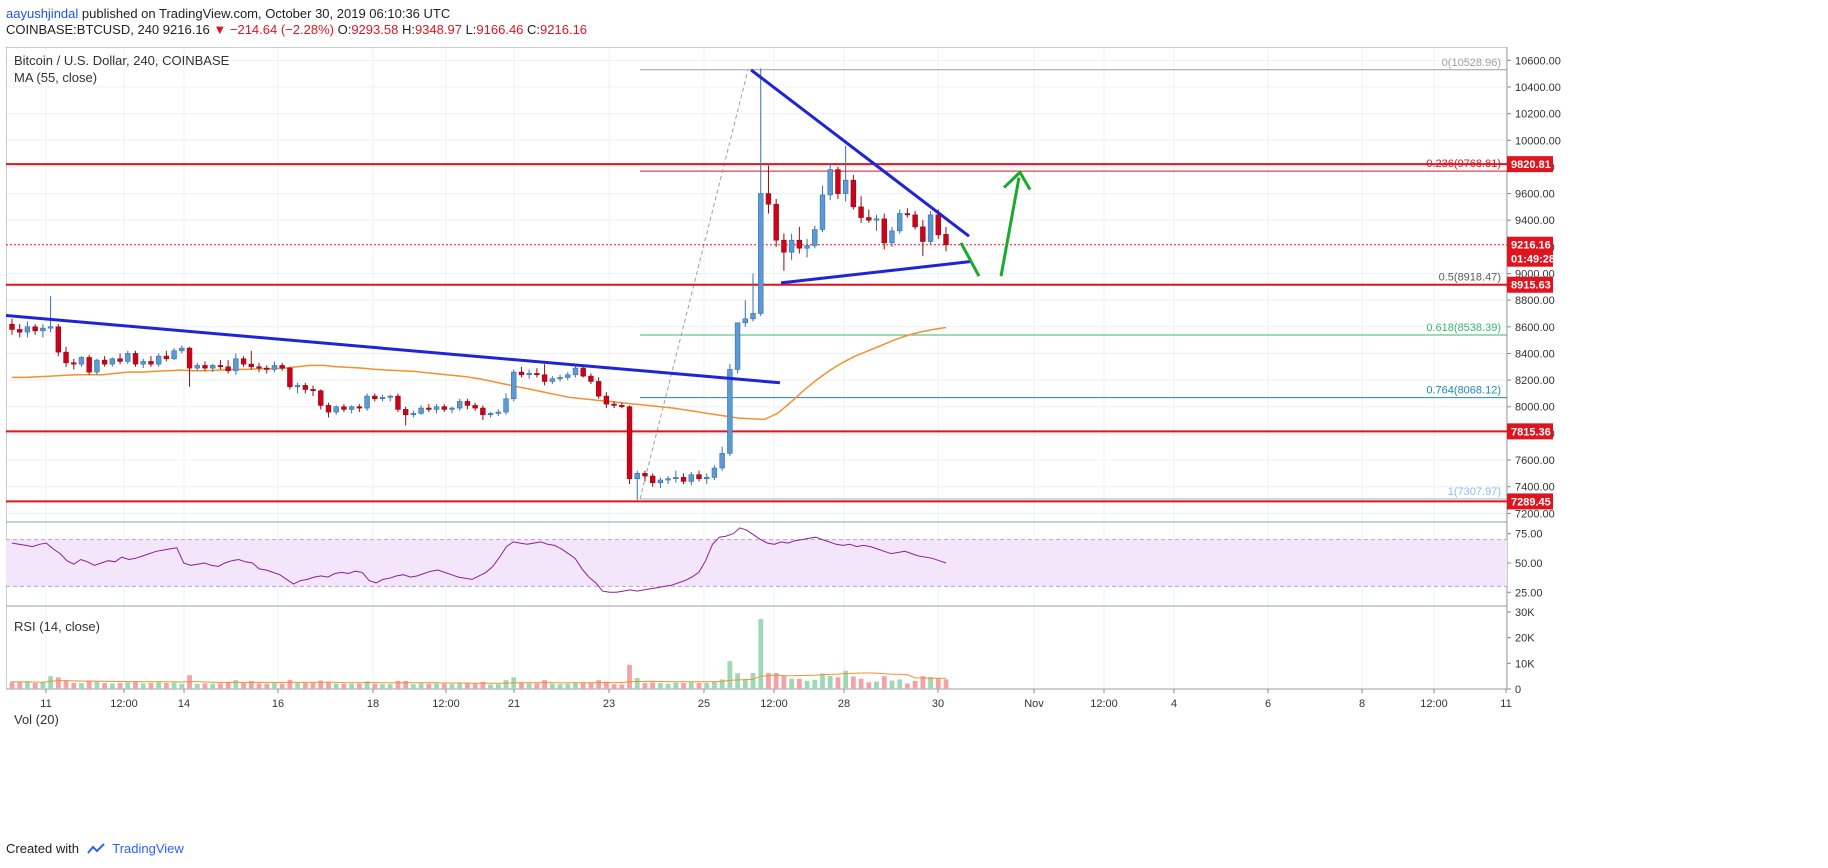  What do you see at coordinates (1538, 88) in the screenshot?
I see `price-tick-label-1: 10400.00` at bounding box center [1538, 88].